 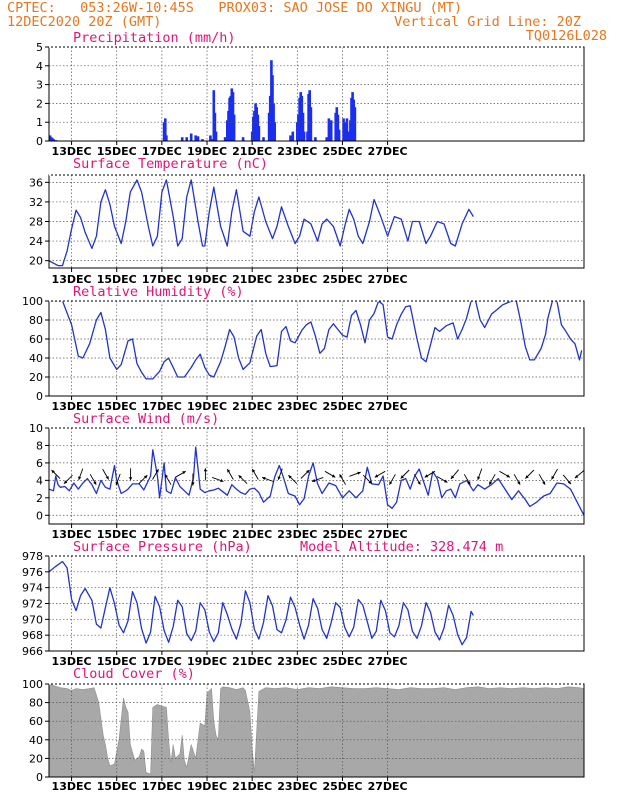 What do you see at coordinates (36, 241) in the screenshot?
I see `y-tick-label: 24` at bounding box center [36, 241].